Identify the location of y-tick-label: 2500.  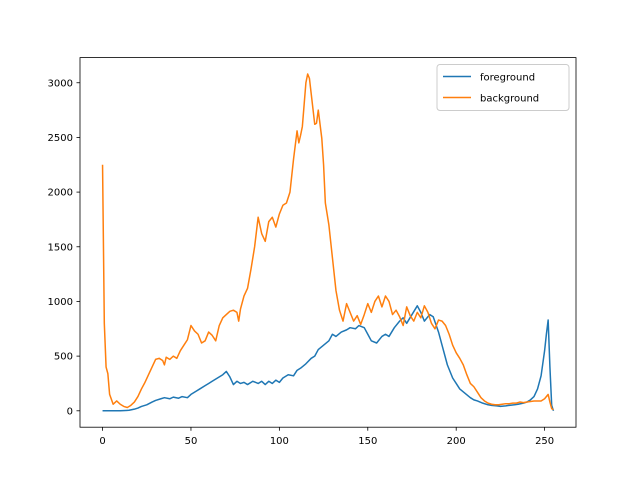
(60, 138).